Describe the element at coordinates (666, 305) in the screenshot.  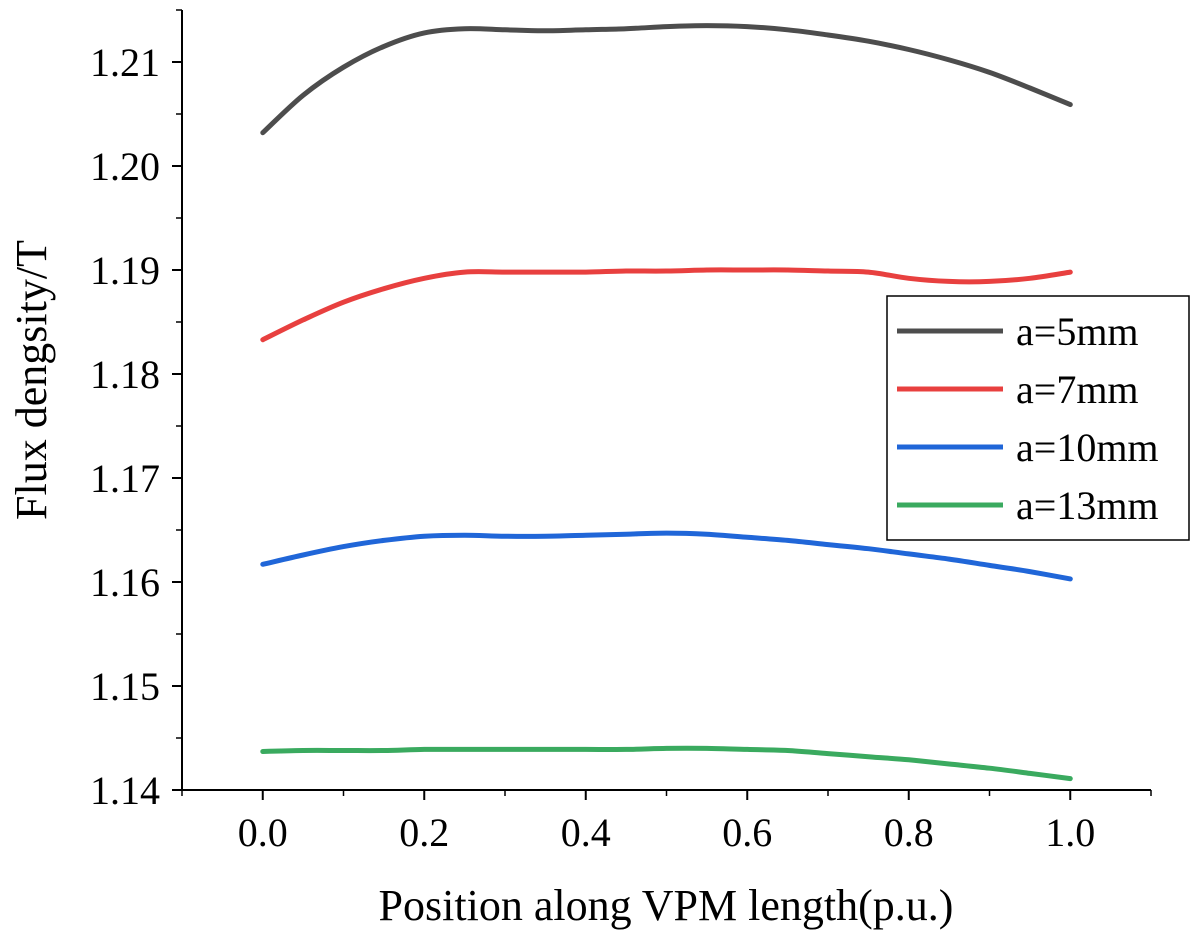
I see `series-line-a=7mm` at that location.